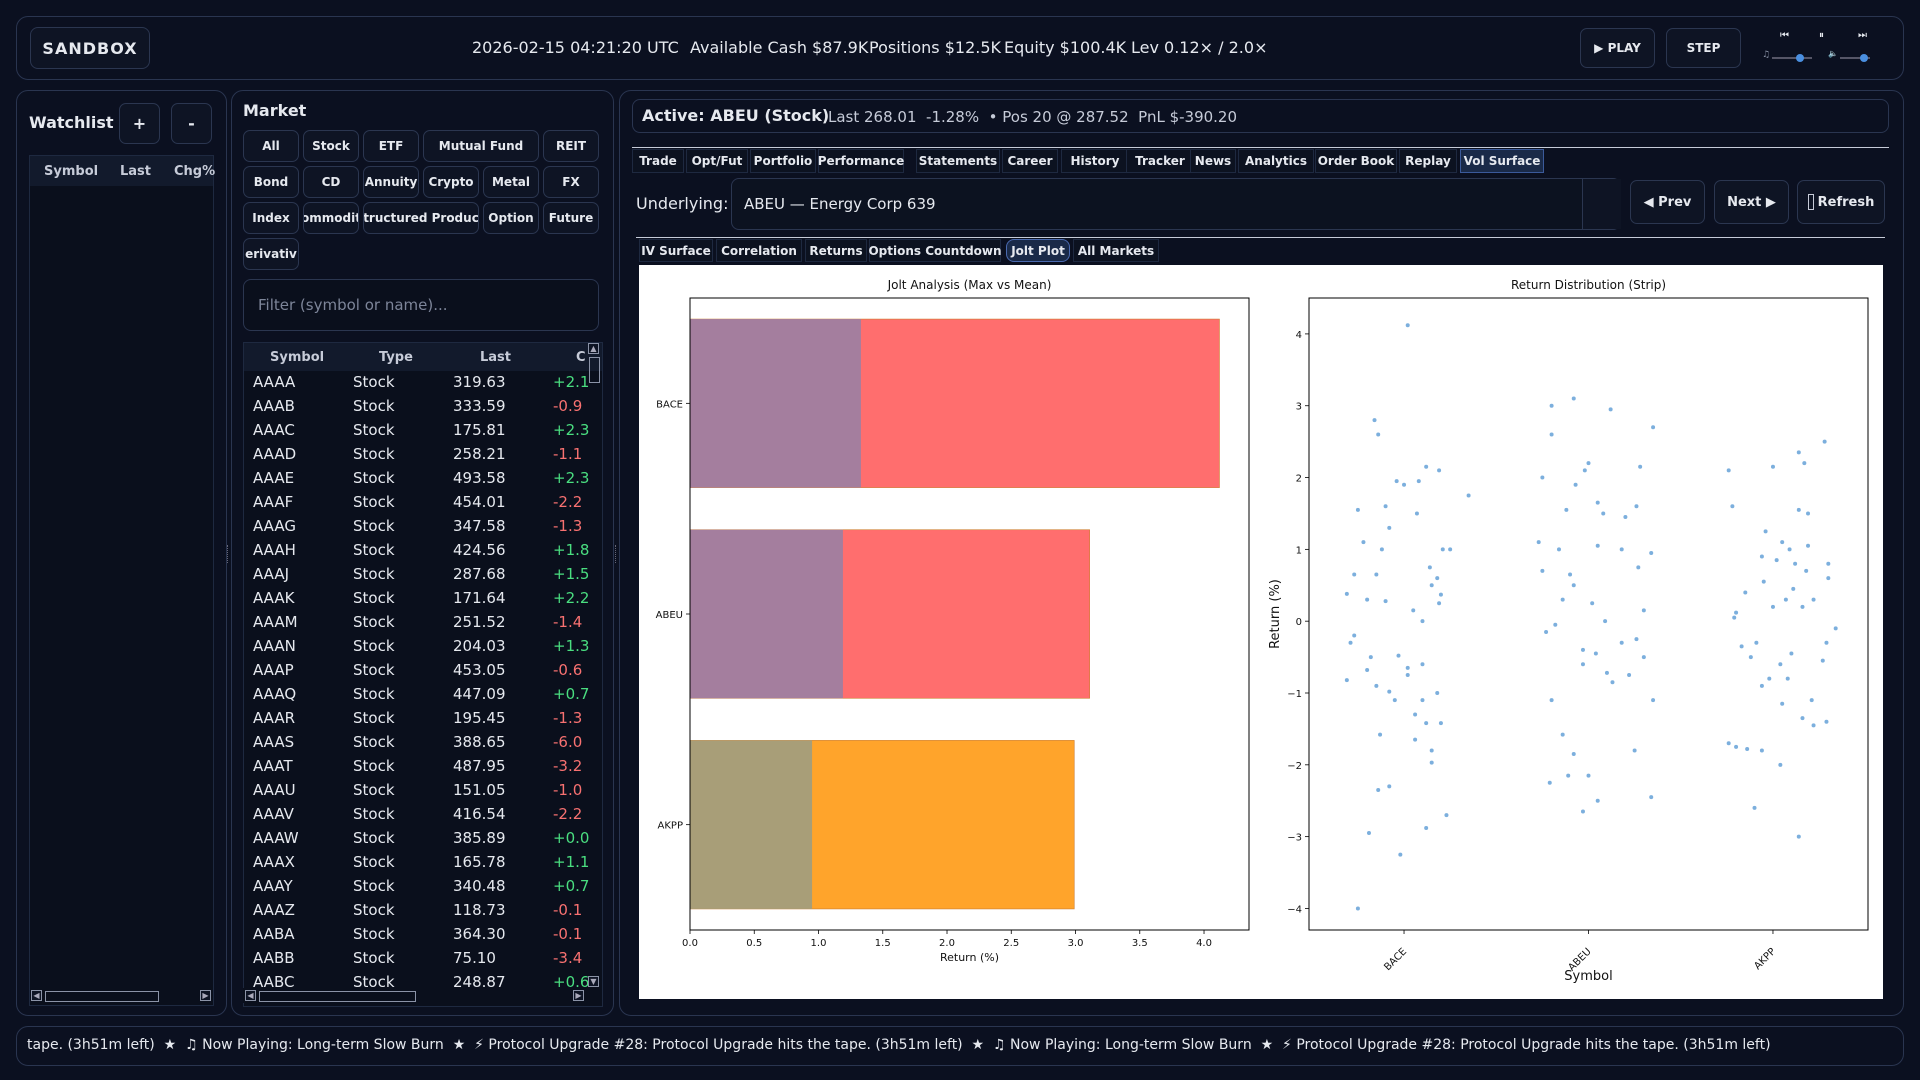 This screenshot has width=1920, height=1080. Describe the element at coordinates (571, 146) in the screenshot. I see `market-filter-reit: REIT` at that location.